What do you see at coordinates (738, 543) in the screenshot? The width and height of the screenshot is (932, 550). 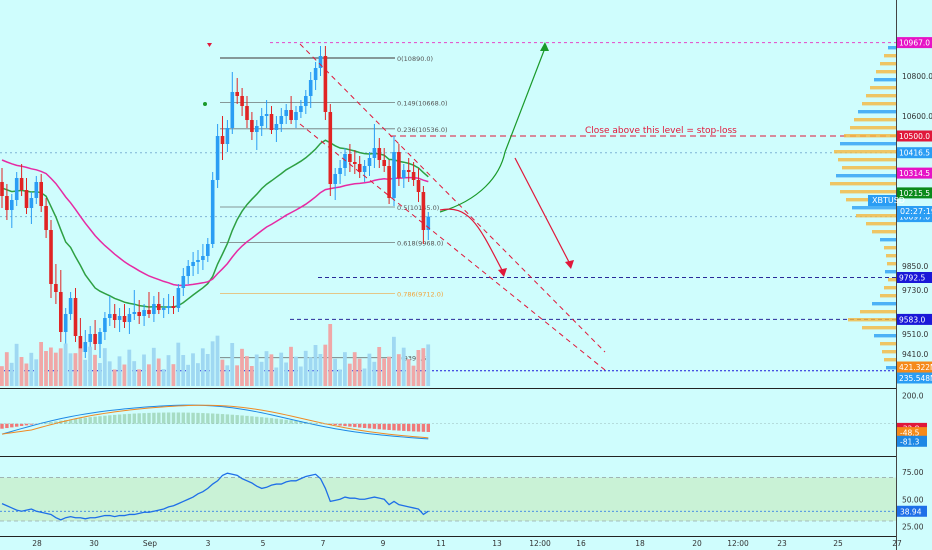 I see `time-tick-13: 12:00` at bounding box center [738, 543].